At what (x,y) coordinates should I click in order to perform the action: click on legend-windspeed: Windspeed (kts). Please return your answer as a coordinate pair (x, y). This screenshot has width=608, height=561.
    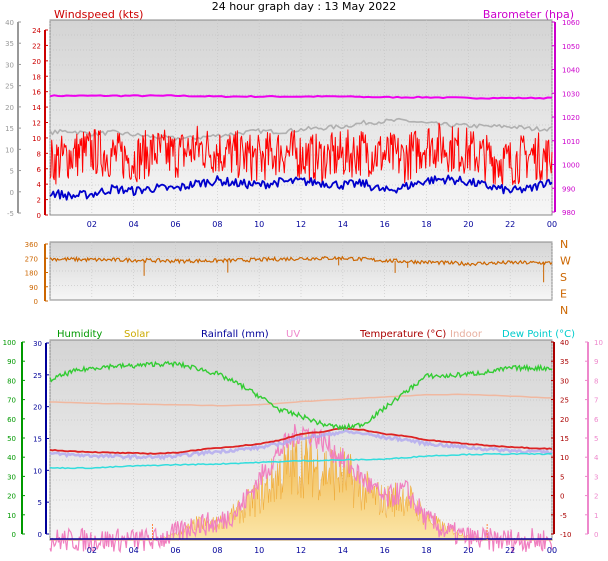
    Looking at the image, I should click on (98, 14).